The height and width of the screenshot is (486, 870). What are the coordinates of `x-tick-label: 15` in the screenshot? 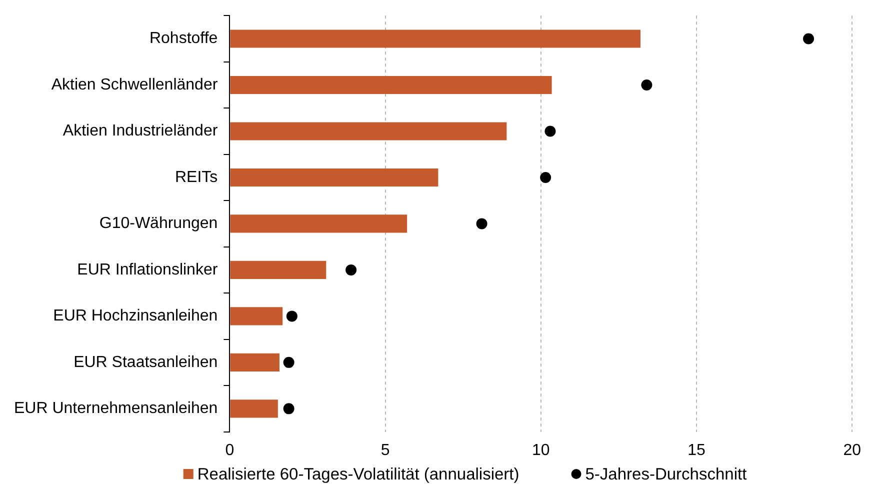 It's located at (697, 450).